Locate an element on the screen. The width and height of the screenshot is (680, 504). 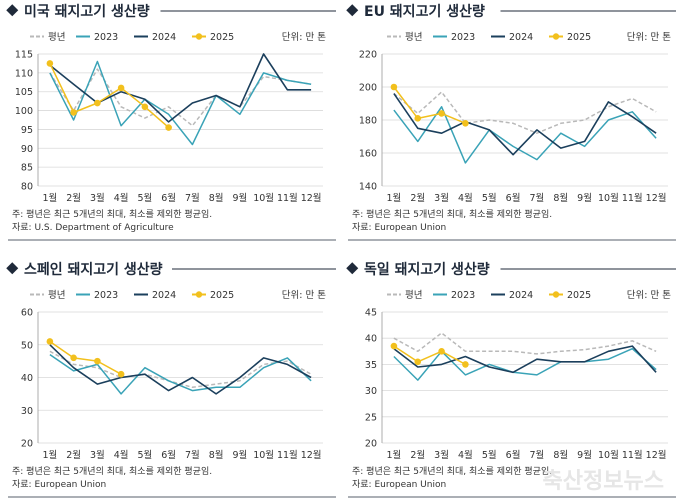
chart-title: 미국 돼지고기 생산량 is located at coordinates (87, 11).